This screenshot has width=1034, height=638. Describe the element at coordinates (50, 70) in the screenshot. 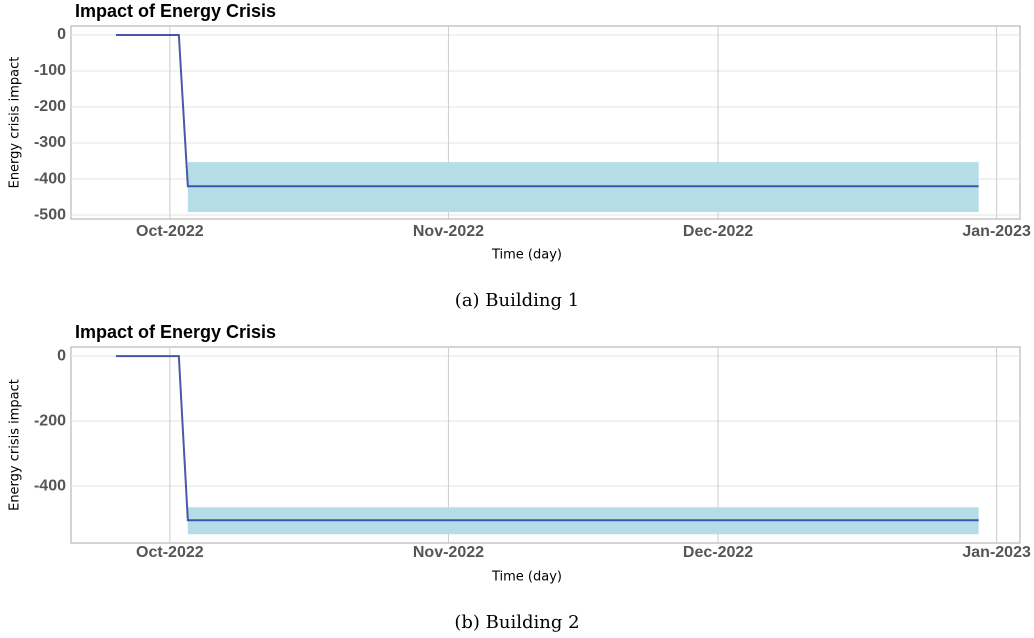

I see `y-tick-label: -100` at that location.